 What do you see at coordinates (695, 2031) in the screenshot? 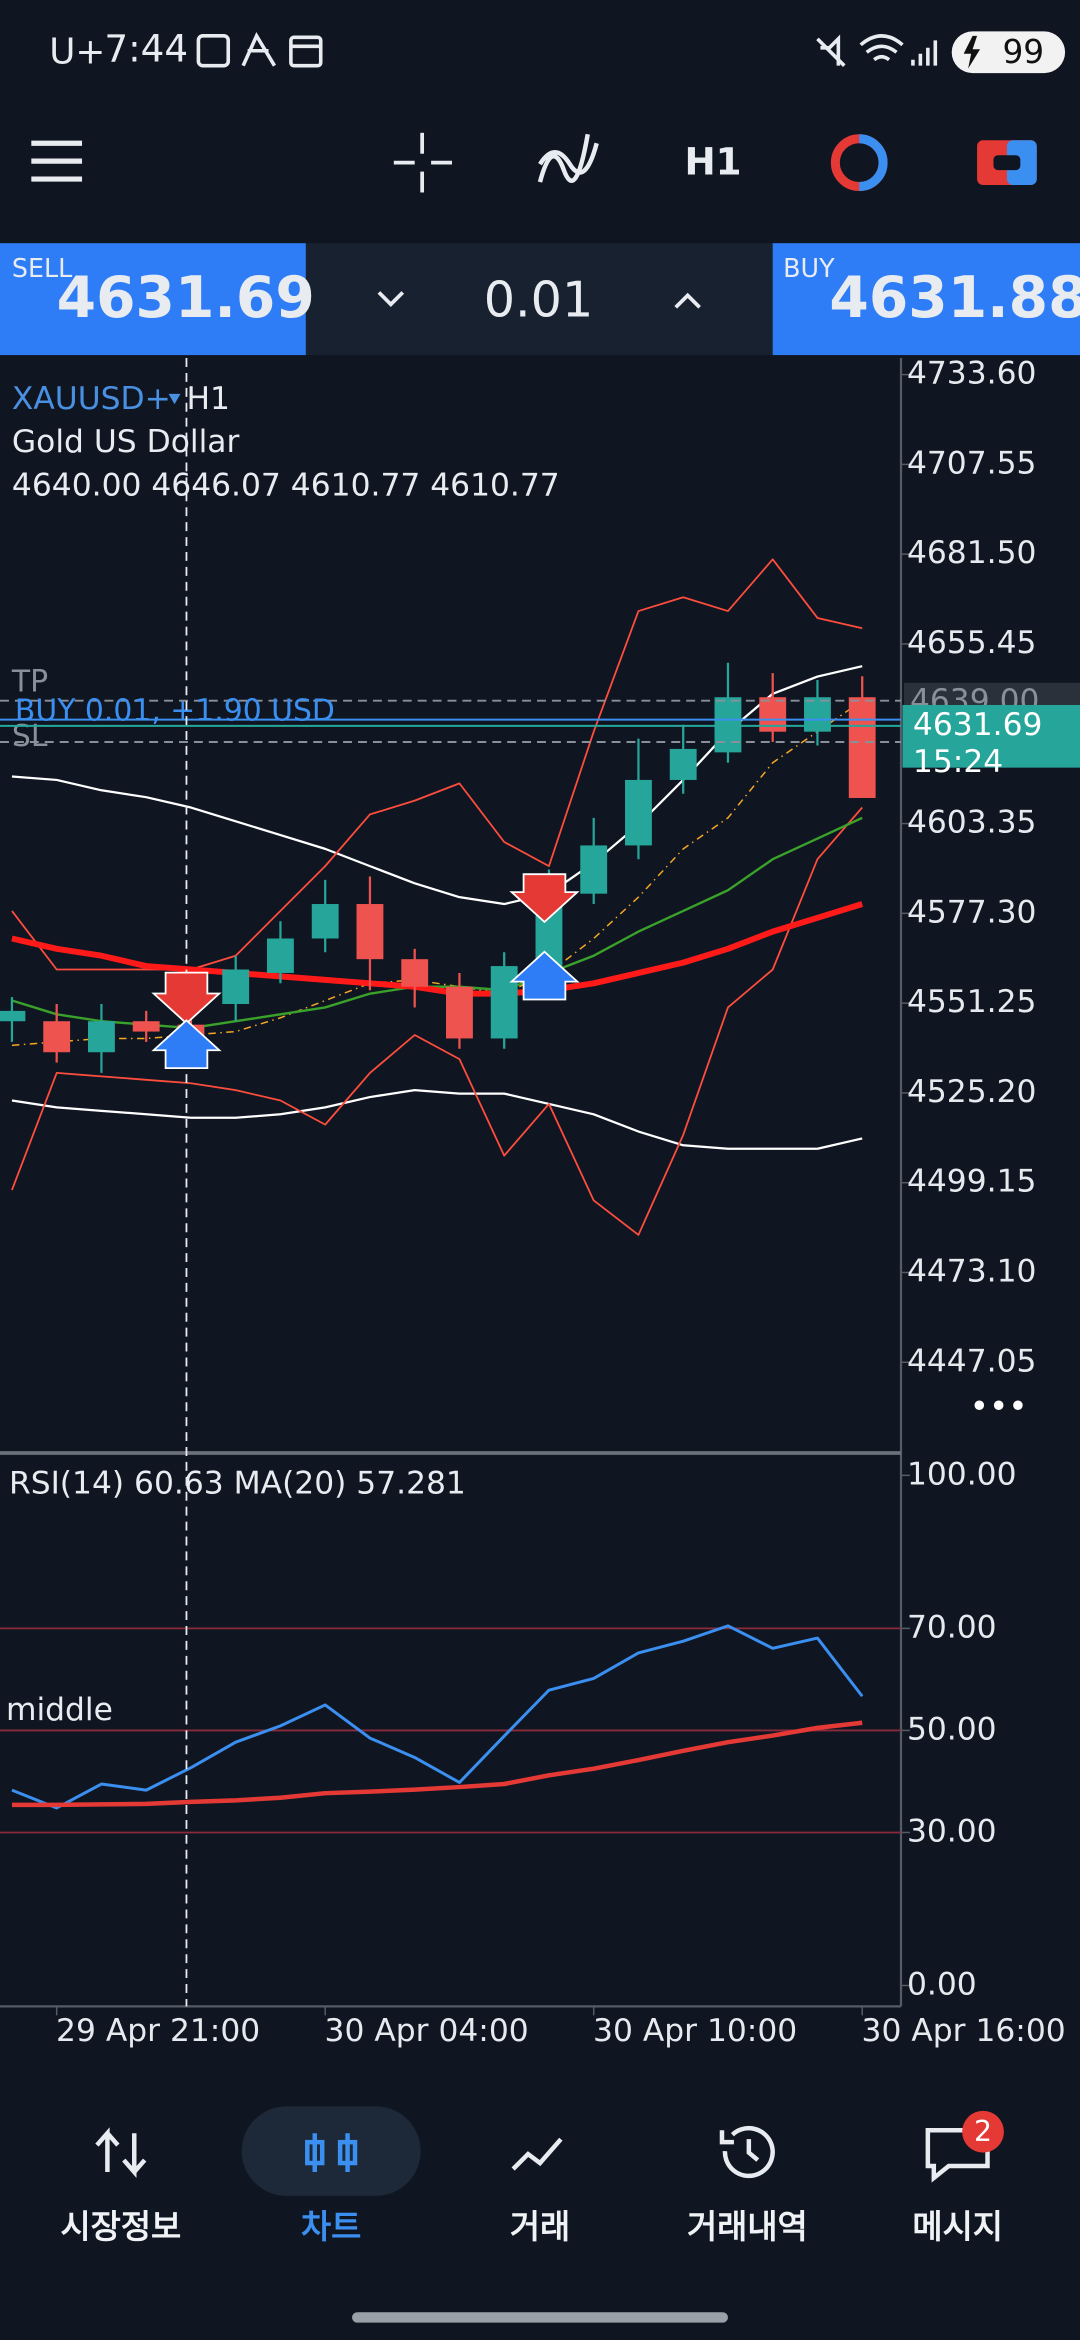
I see `time-tick-label: 30 Apr 10:00` at bounding box center [695, 2031].